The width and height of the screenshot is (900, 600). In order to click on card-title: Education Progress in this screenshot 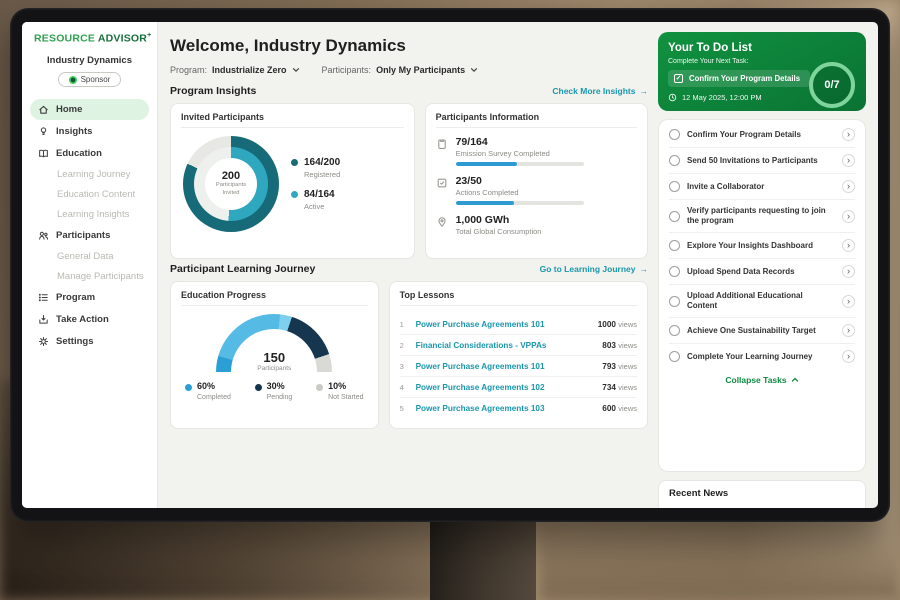, I will do `click(274, 298)`.